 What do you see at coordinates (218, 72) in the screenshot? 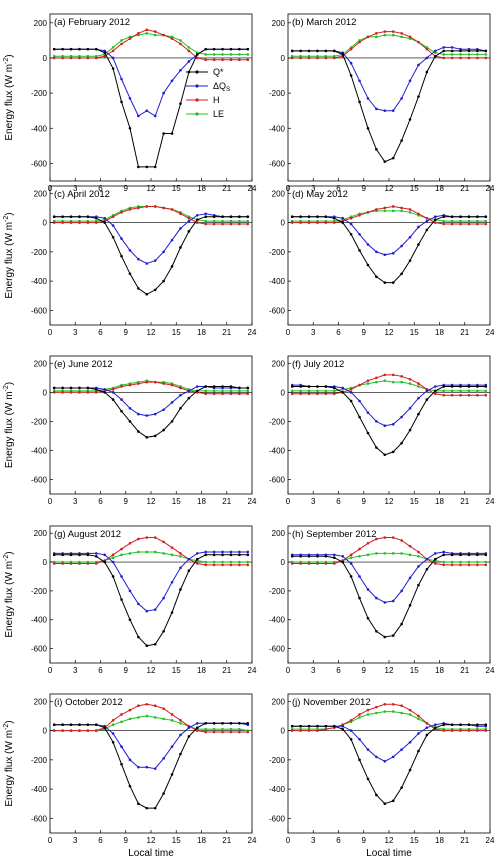
I see `legend-label-Q: Q*` at bounding box center [218, 72].